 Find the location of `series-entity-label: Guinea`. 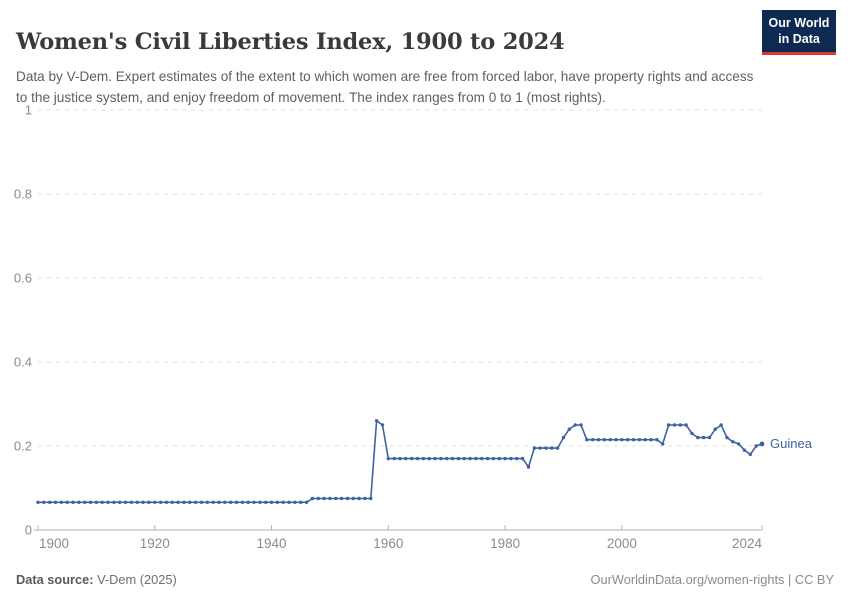

series-entity-label: Guinea is located at coordinates (791, 443).